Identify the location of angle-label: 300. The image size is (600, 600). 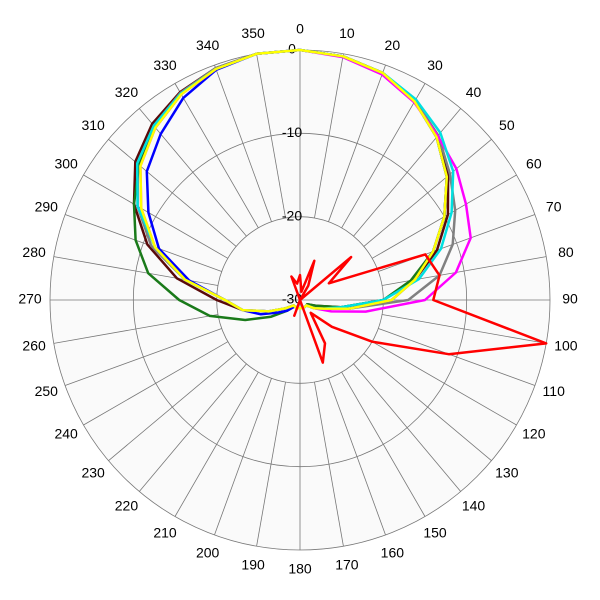
(66, 164).